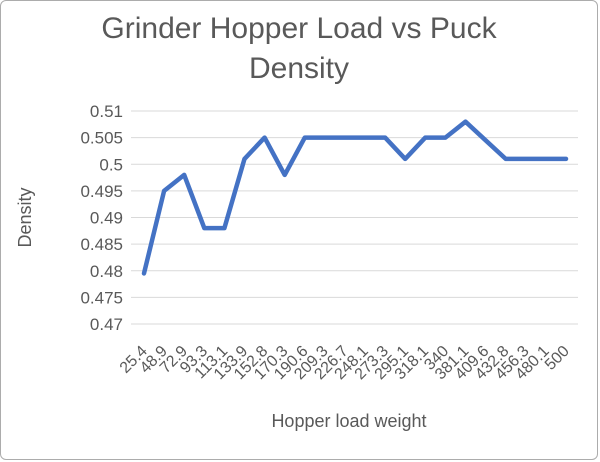 The width and height of the screenshot is (600, 462). I want to click on y-tick-label: 0.51, so click(106, 111).